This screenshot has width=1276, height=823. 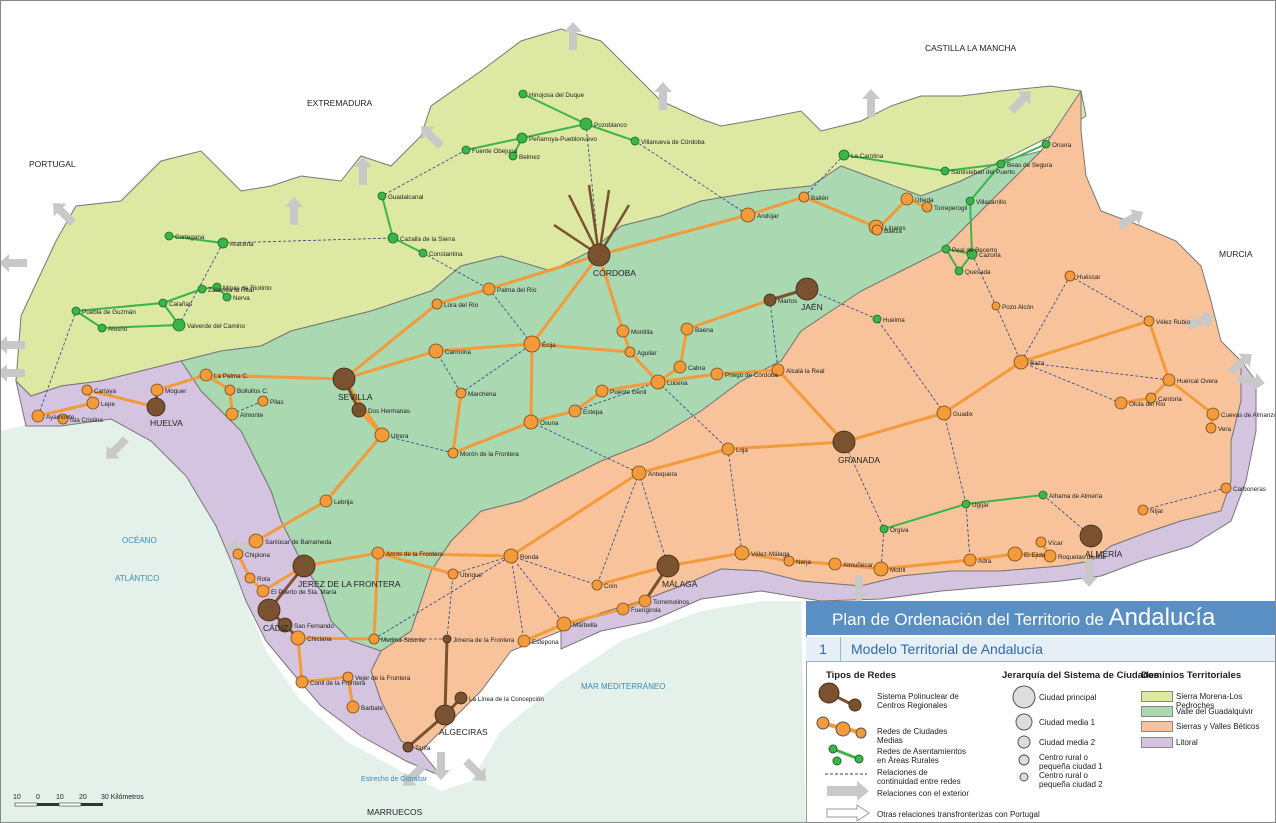 I want to click on city-label: Pozo Alcón, so click(x=1018, y=307).